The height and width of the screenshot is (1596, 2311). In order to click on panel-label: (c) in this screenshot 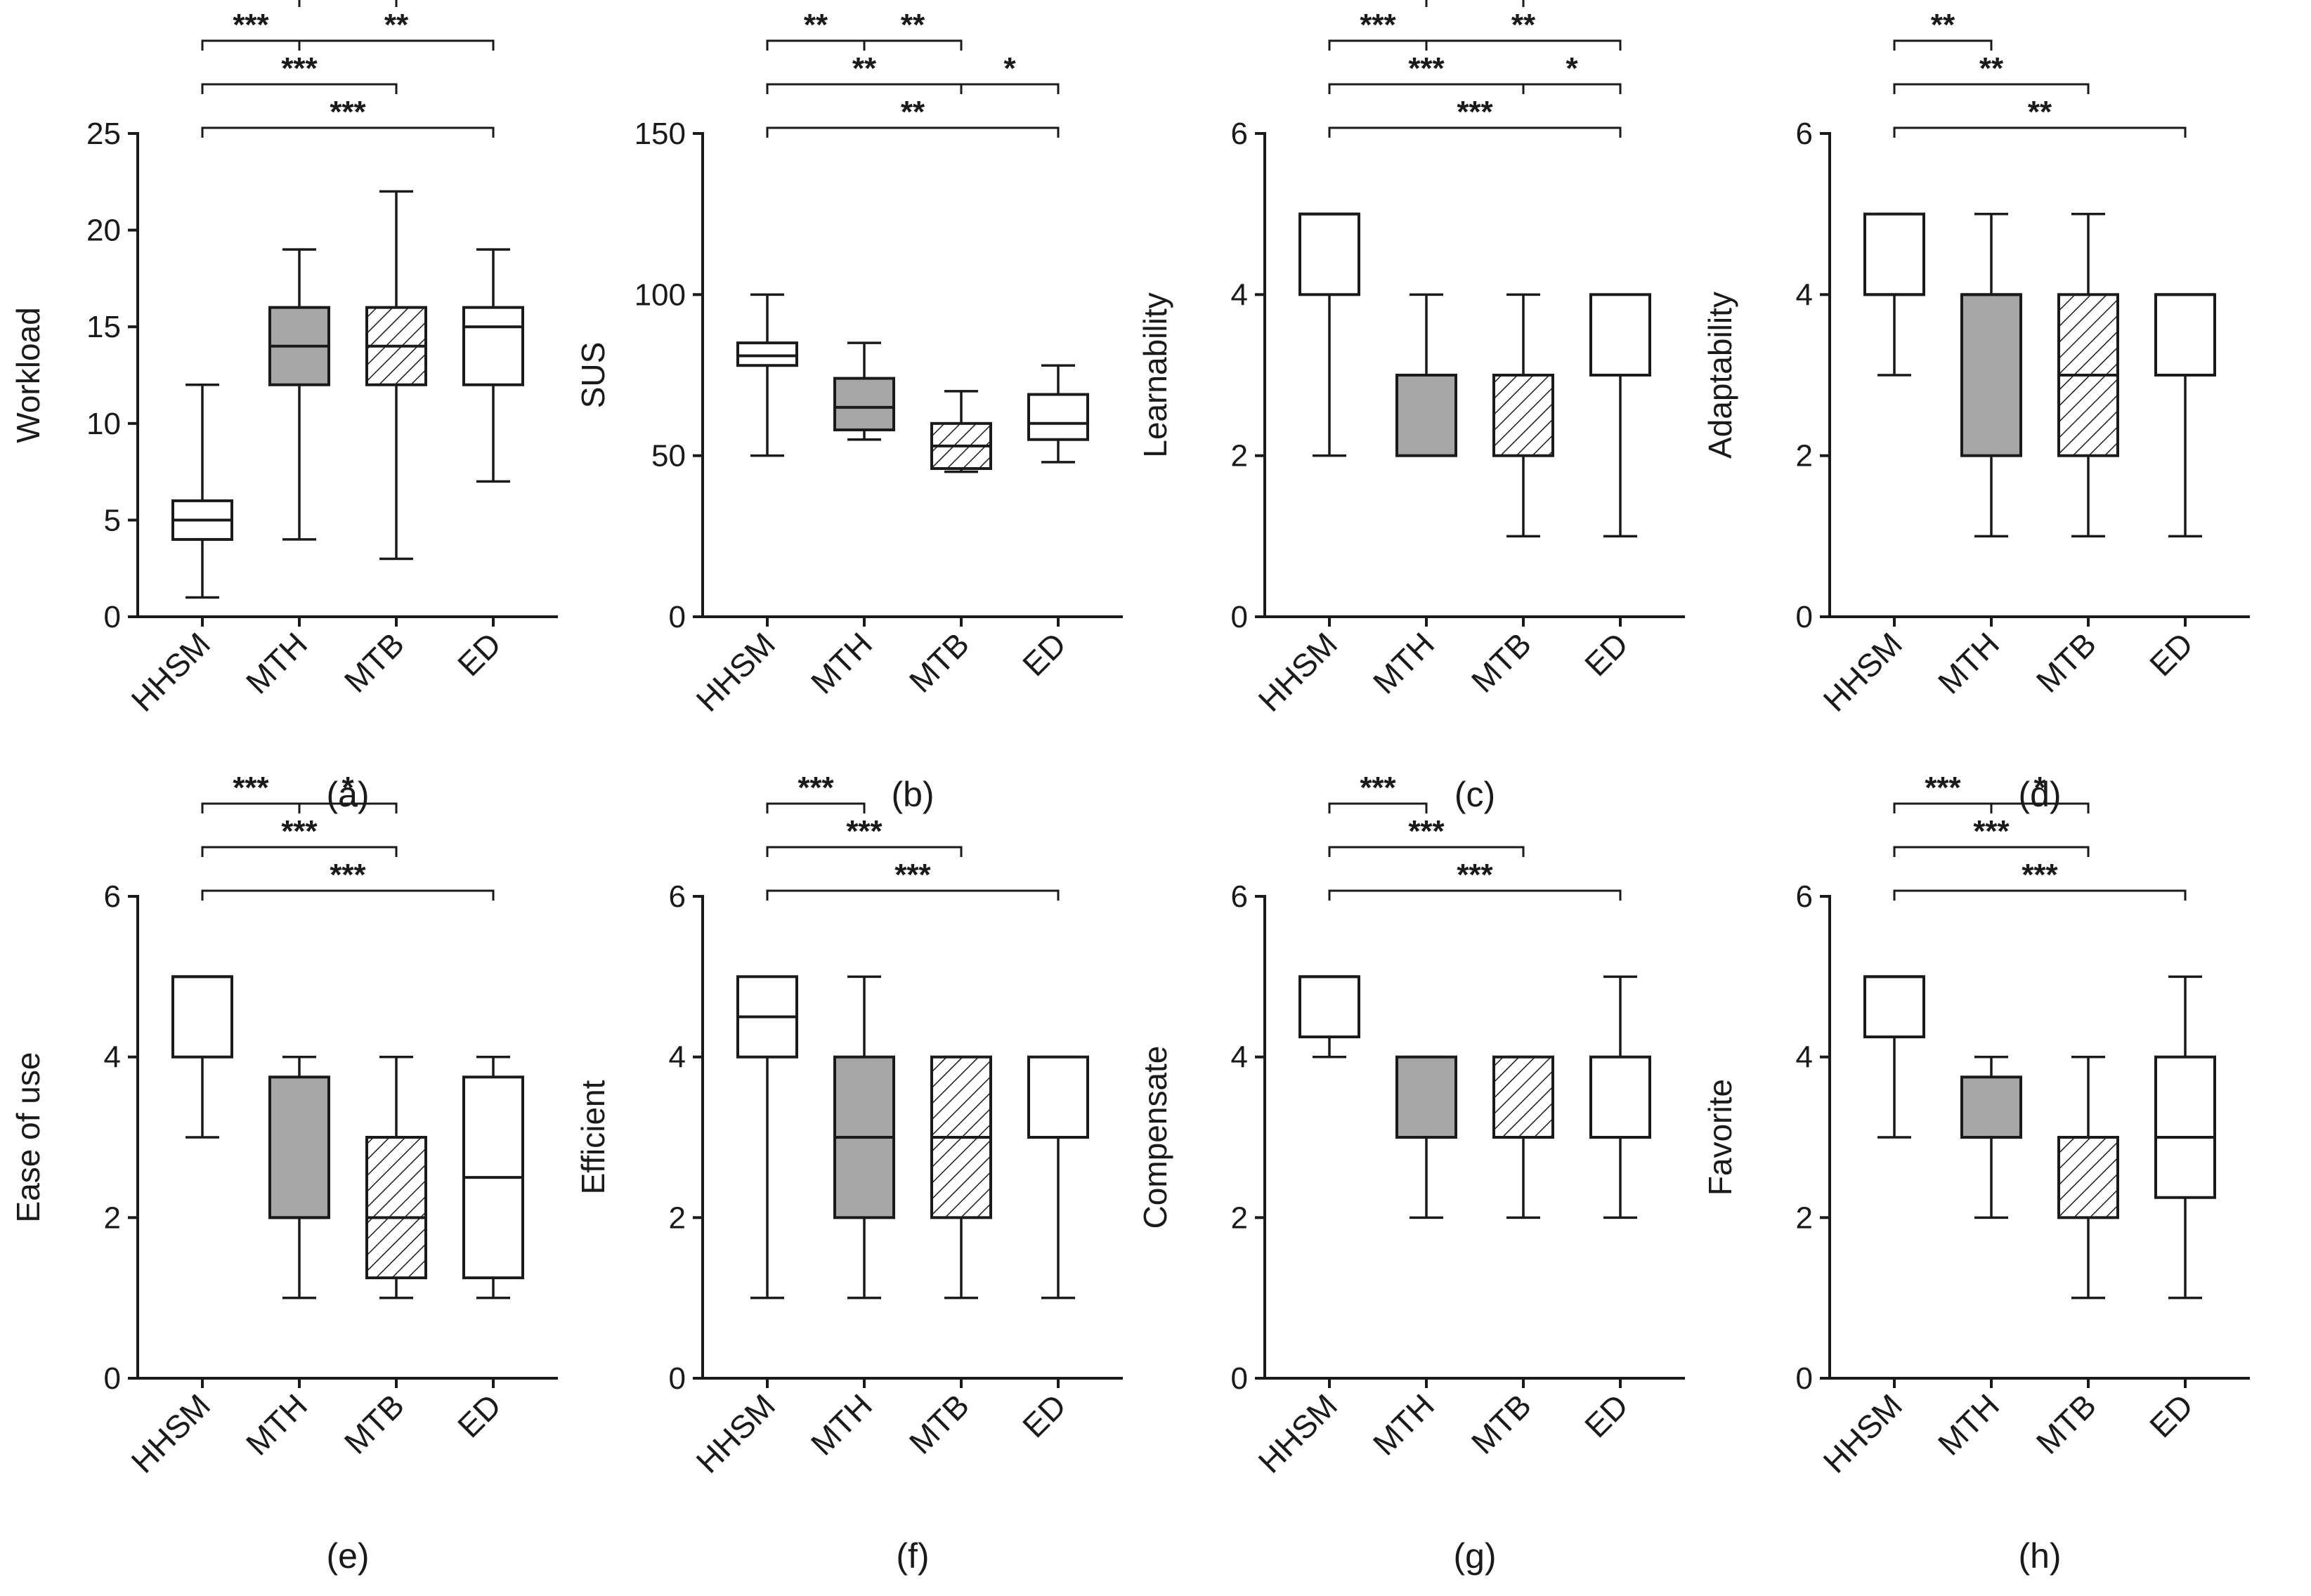, I will do `click(1475, 794)`.